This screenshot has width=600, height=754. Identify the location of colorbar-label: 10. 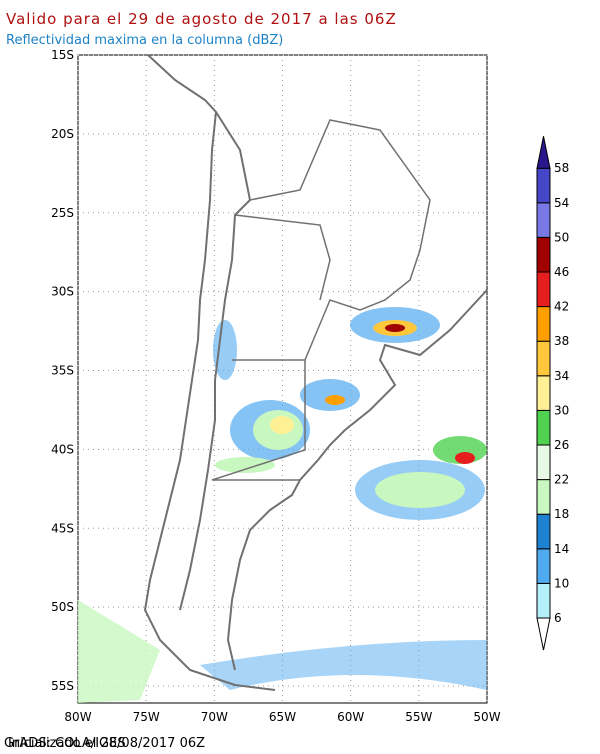
(561, 583).